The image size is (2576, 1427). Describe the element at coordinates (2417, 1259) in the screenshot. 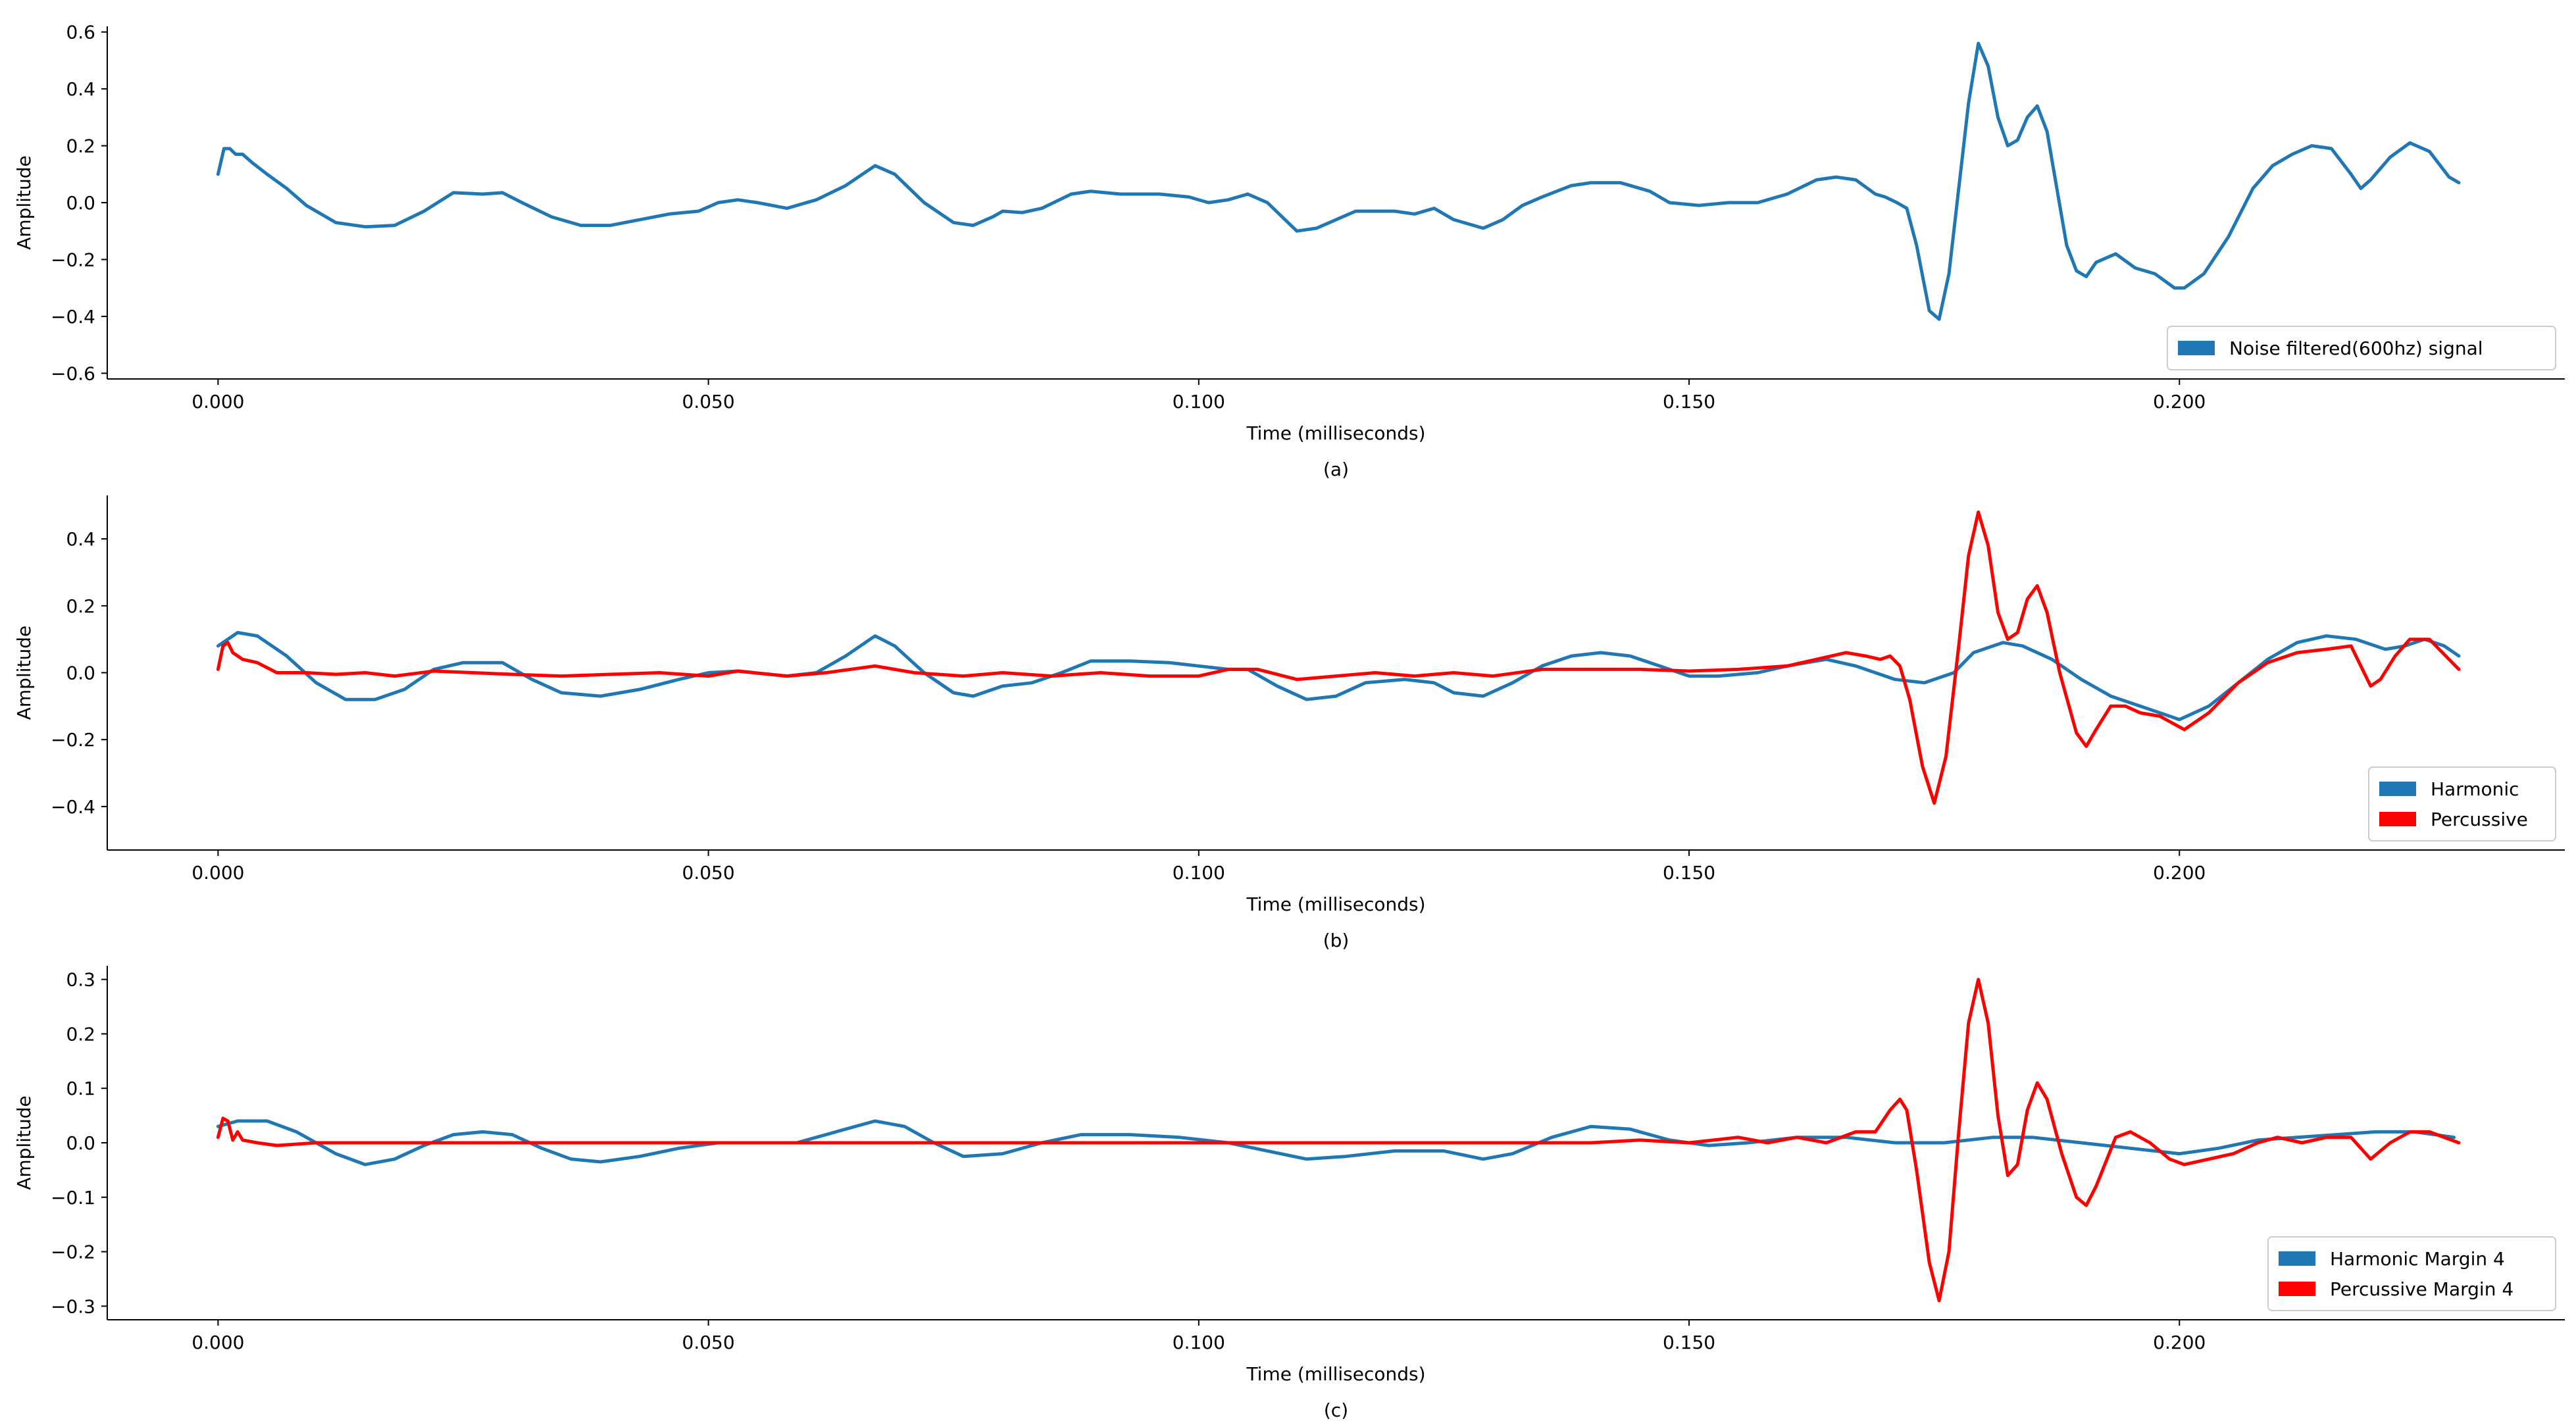

I see `legend-label: Harmonic Margin 4` at that location.